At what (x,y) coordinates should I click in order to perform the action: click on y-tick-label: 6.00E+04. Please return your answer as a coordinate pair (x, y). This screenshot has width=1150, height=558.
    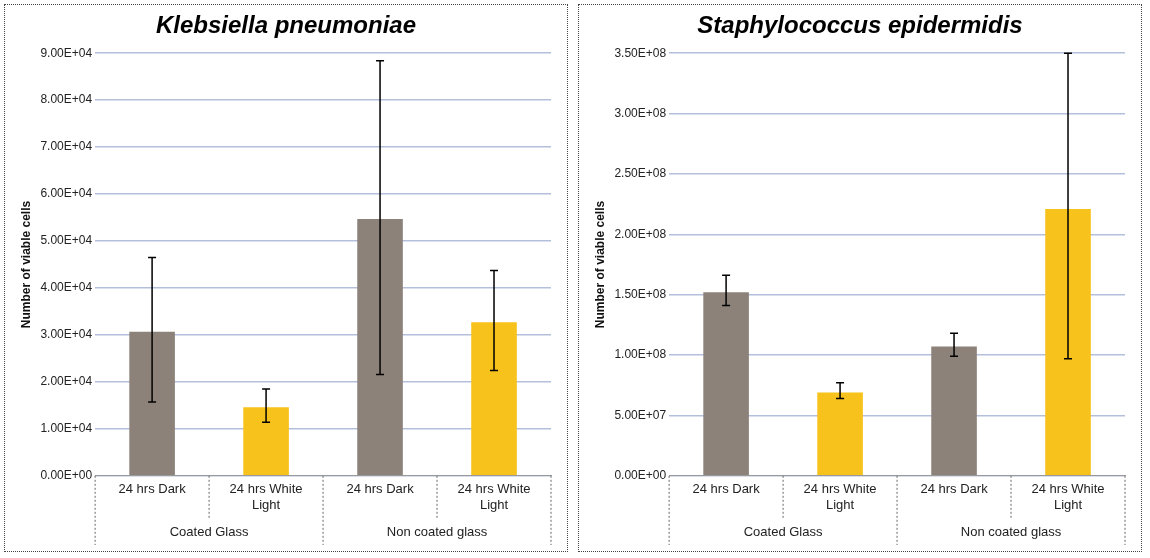
    Looking at the image, I should click on (66, 193).